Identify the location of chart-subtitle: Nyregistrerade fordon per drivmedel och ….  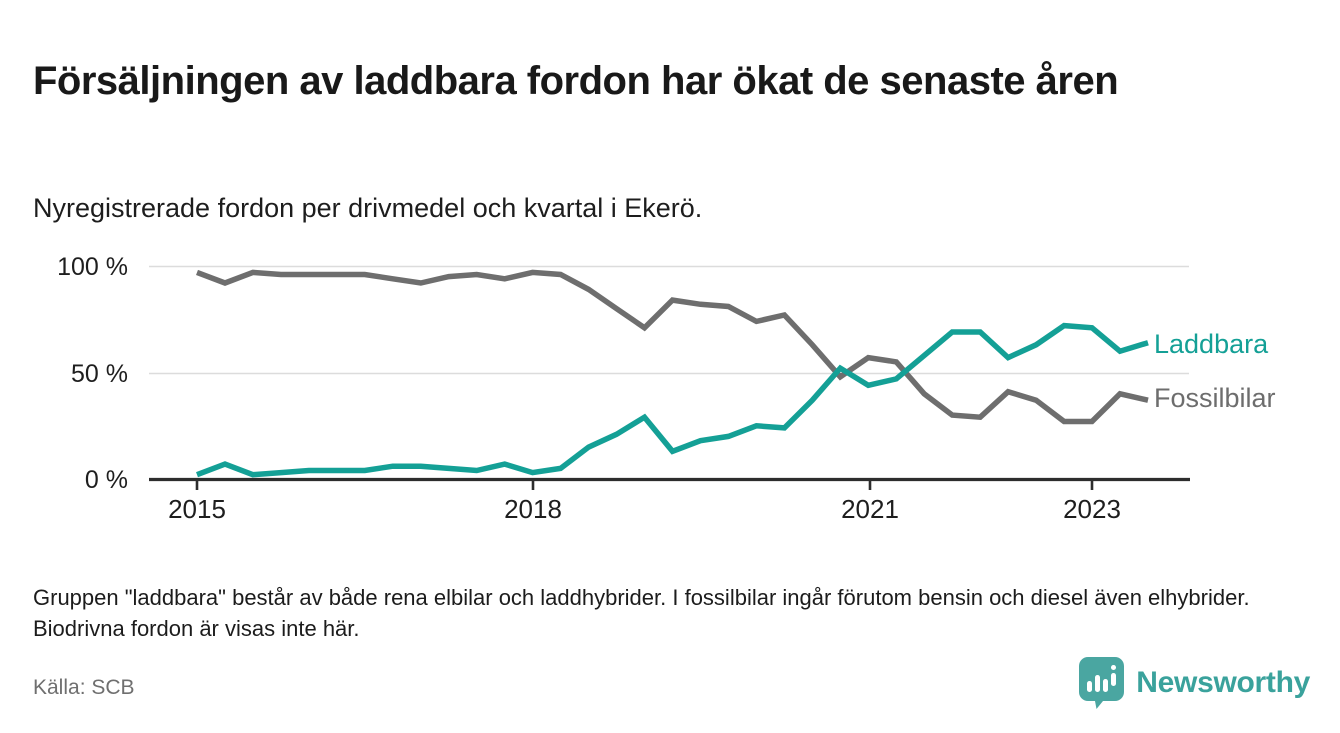
(368, 208).